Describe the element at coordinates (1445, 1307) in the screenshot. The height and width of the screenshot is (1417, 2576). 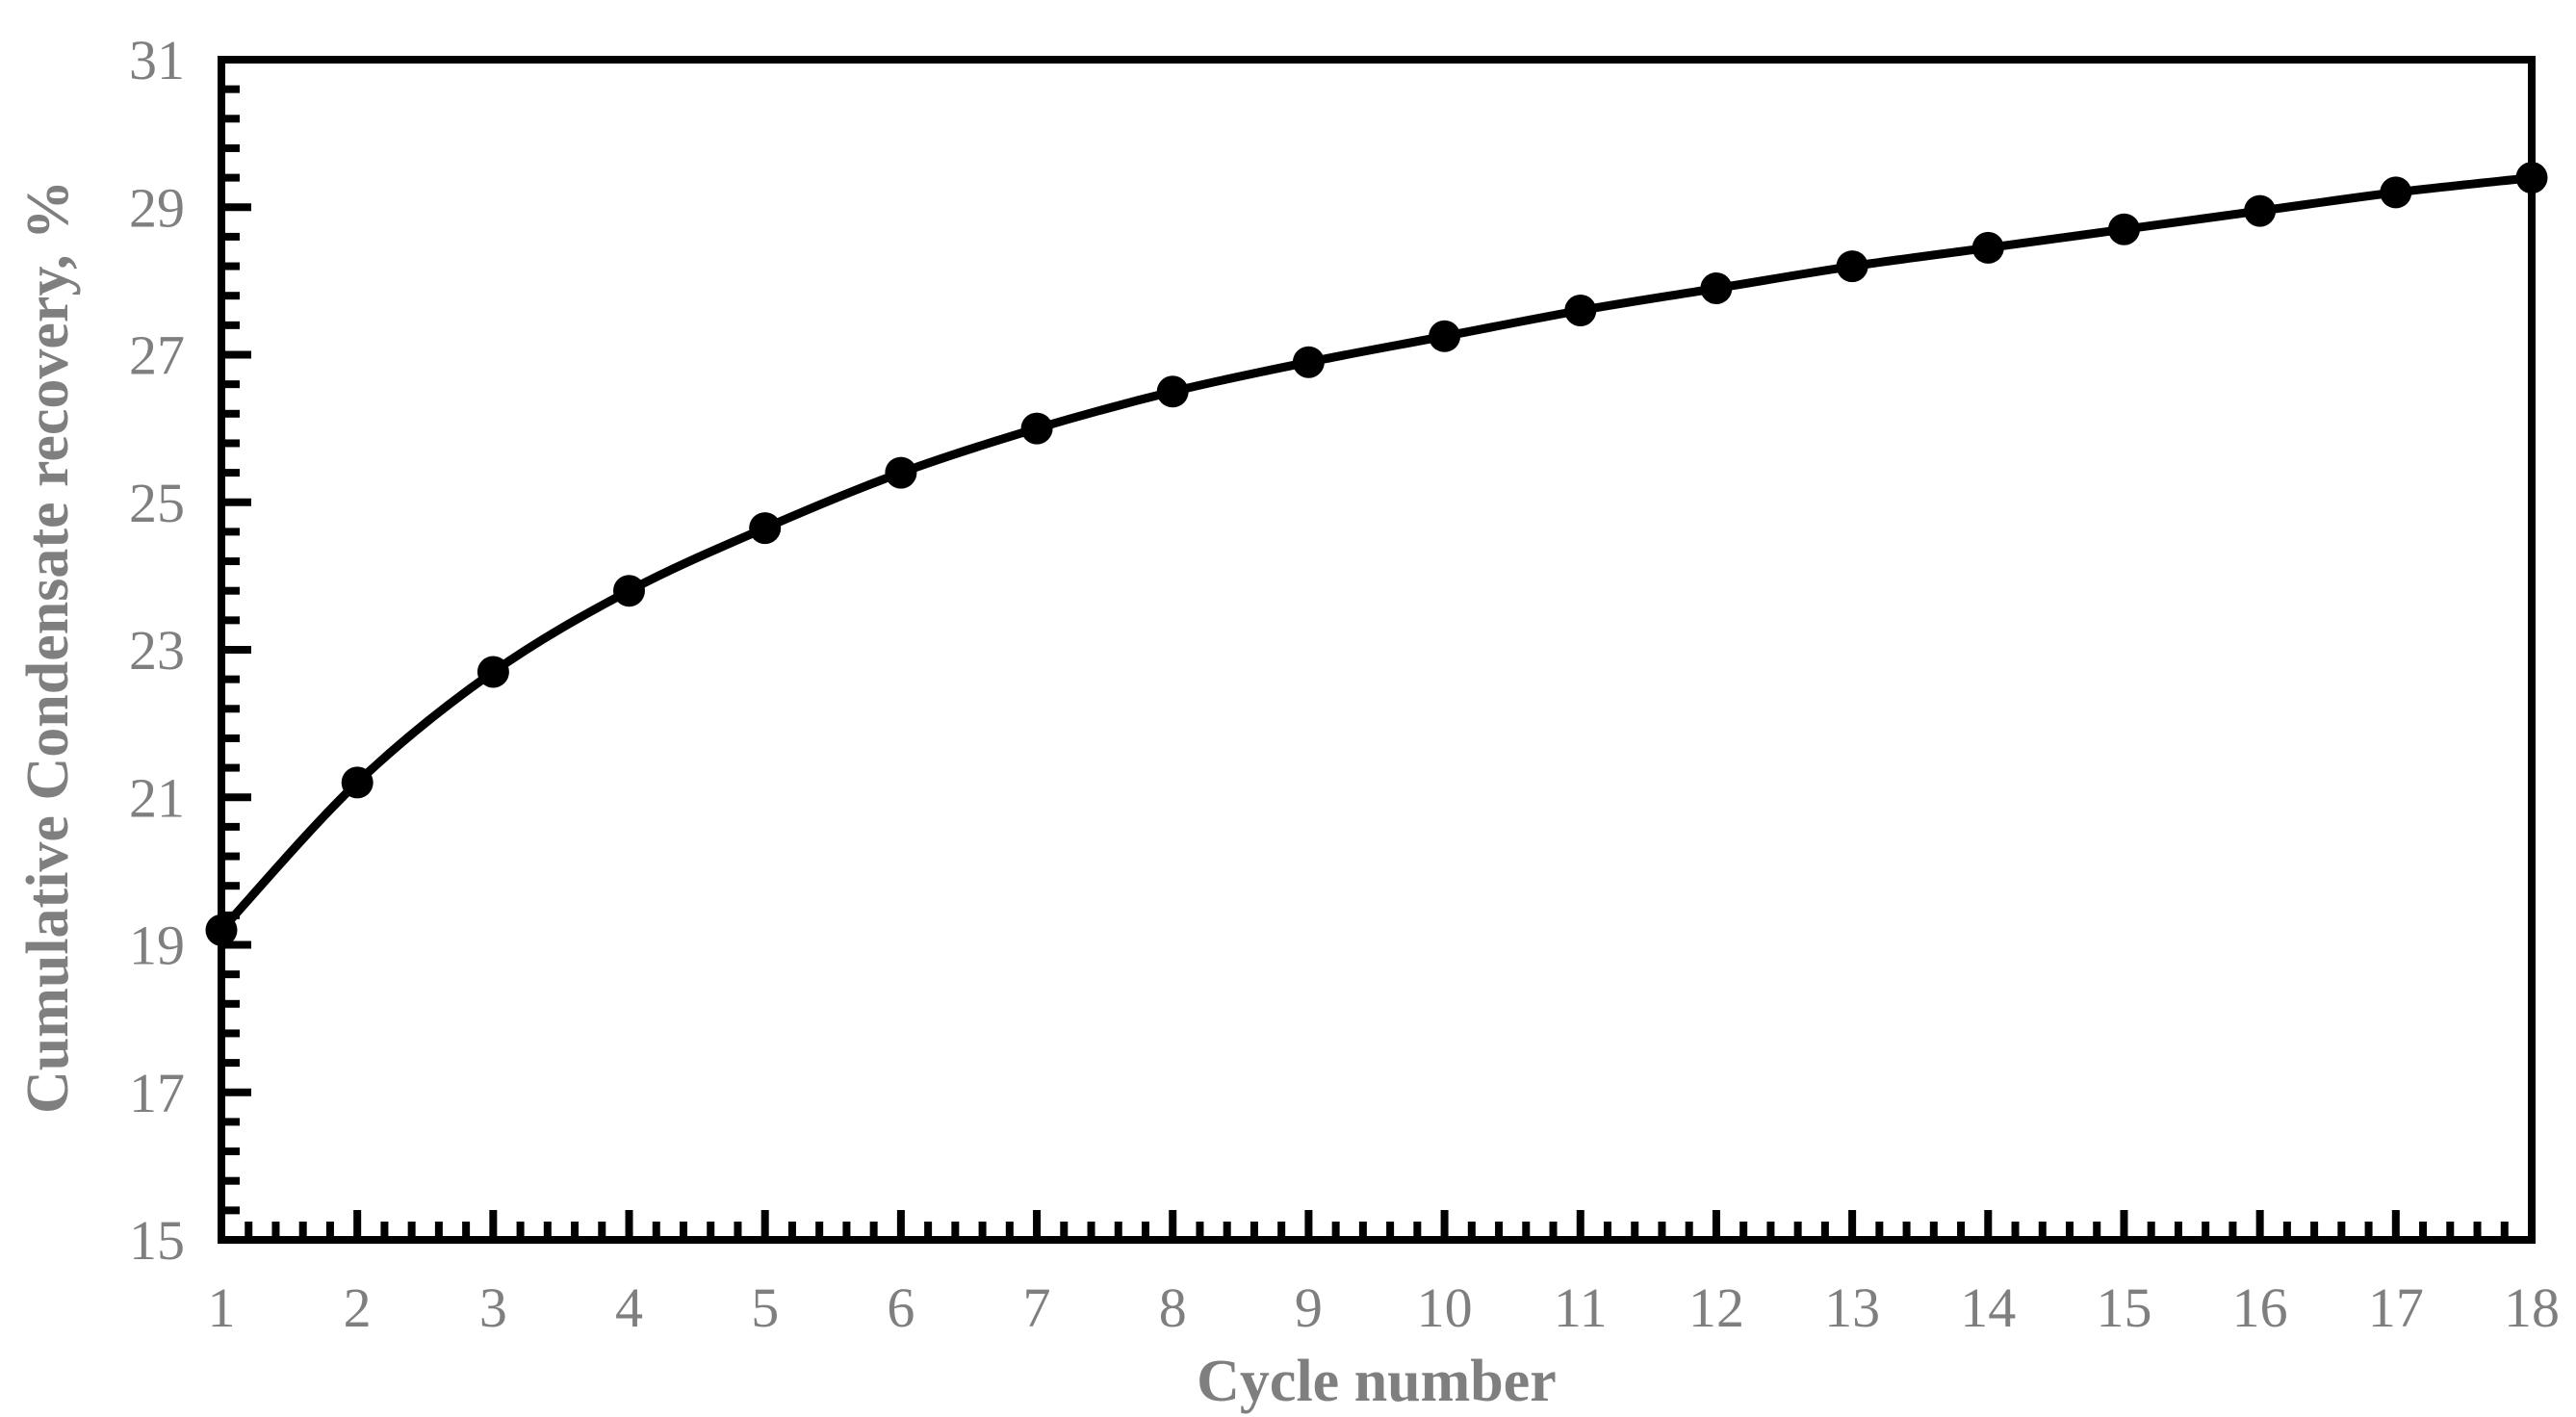
I see `x-axis-tick-label: 10` at that location.